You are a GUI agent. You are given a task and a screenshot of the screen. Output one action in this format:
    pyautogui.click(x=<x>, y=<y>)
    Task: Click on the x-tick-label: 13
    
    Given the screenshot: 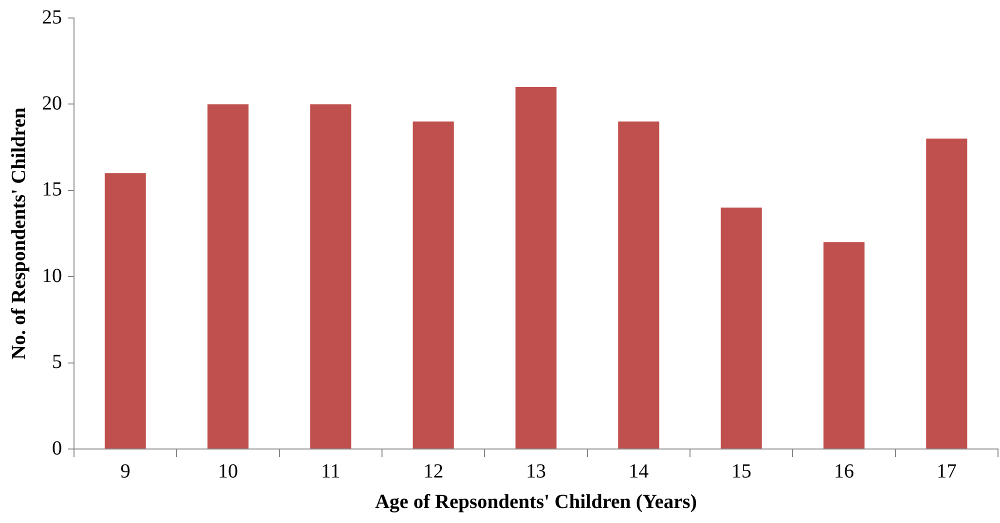 What is the action you would take?
    pyautogui.click(x=536, y=471)
    